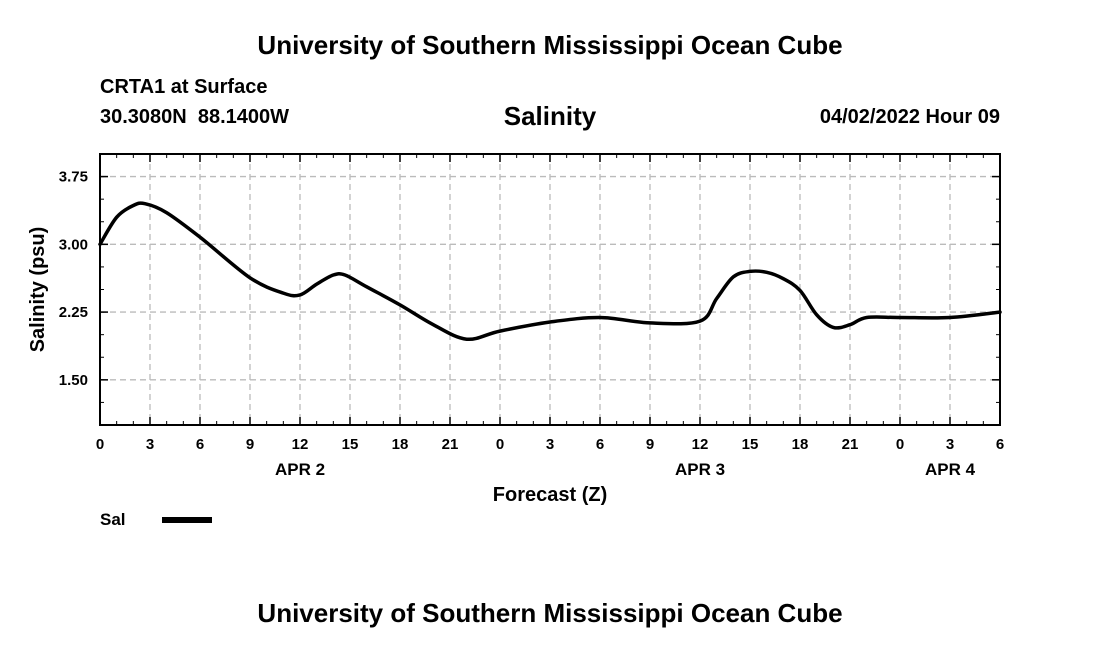 The width and height of the screenshot is (1100, 650). I want to click on forecast-datetime: 04/02/2022 Hour 09, so click(909, 117).